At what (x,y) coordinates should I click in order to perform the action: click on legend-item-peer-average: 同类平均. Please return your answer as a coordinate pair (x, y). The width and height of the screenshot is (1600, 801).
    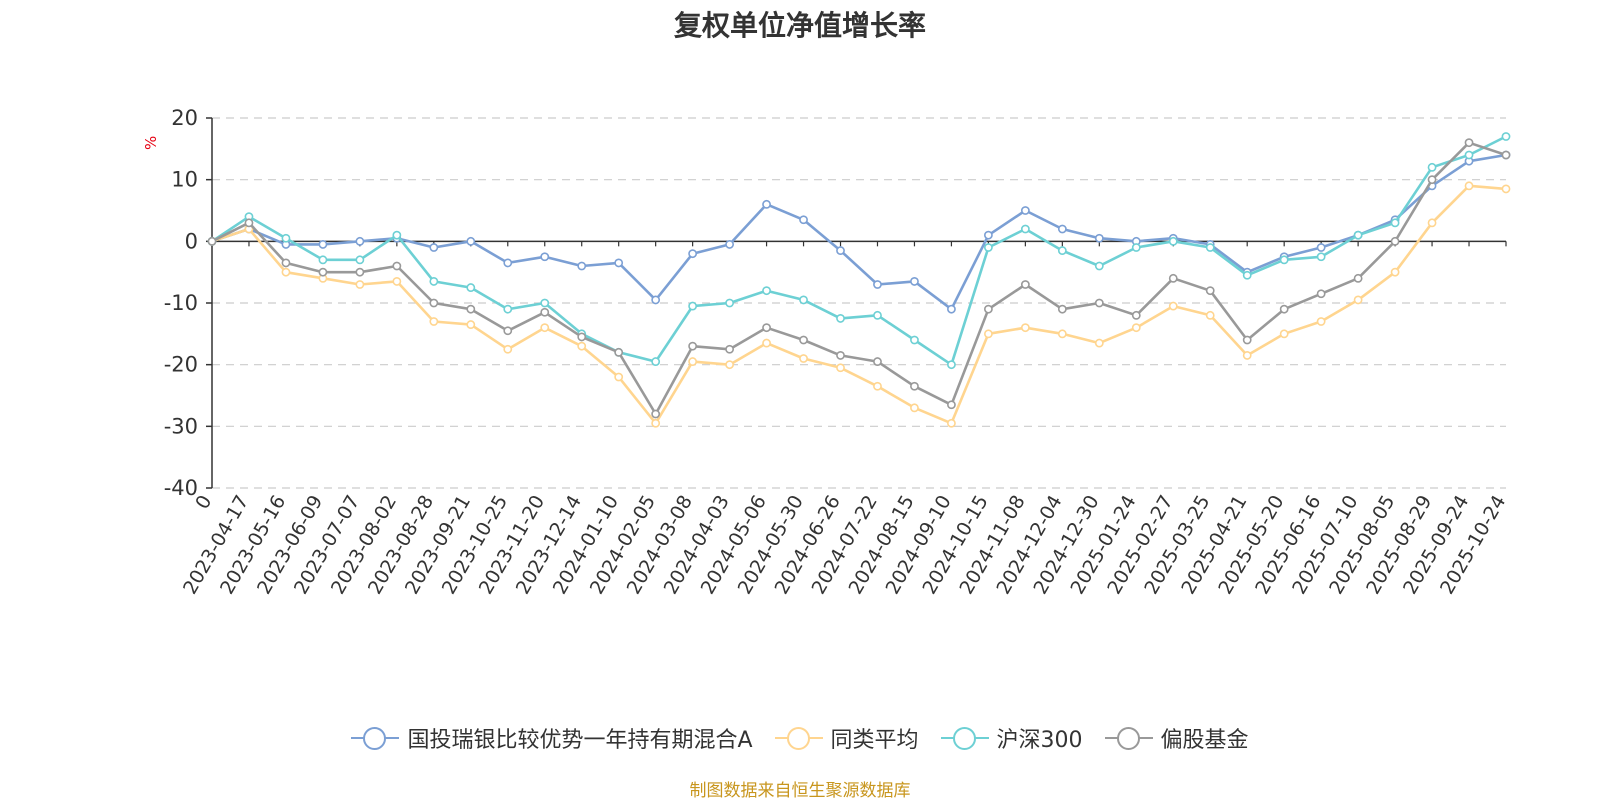
    Looking at the image, I should click on (846, 738).